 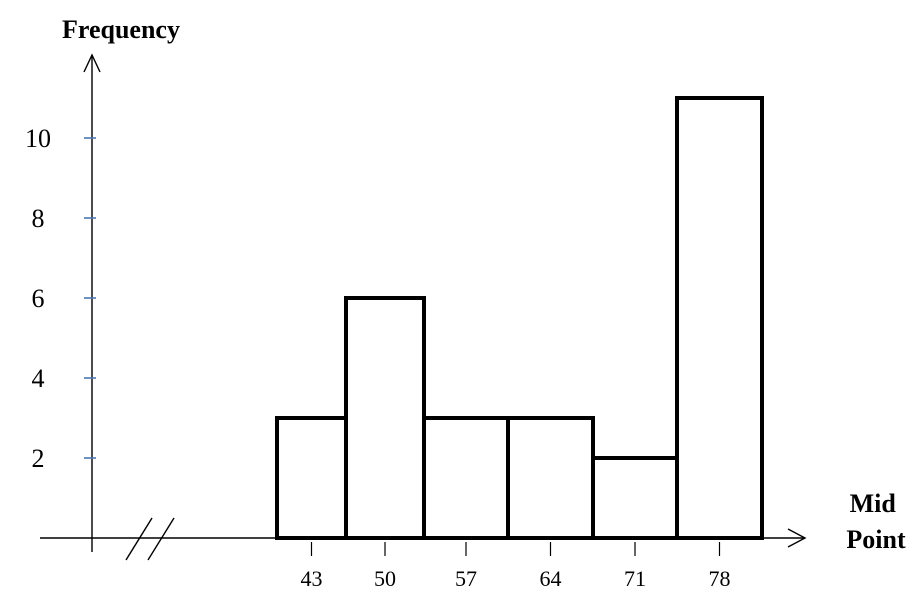 What do you see at coordinates (60, 298) in the screenshot?
I see `y-ticks: 2 4 6 8 10` at bounding box center [60, 298].